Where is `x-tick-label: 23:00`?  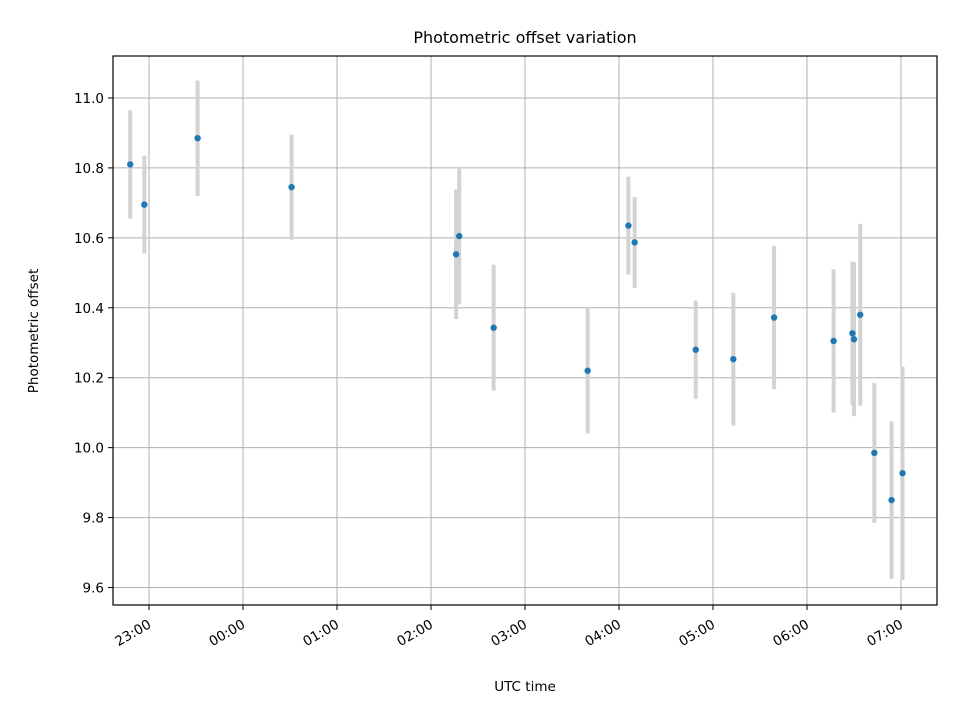
x-tick-label: 23:00 is located at coordinates (133, 633).